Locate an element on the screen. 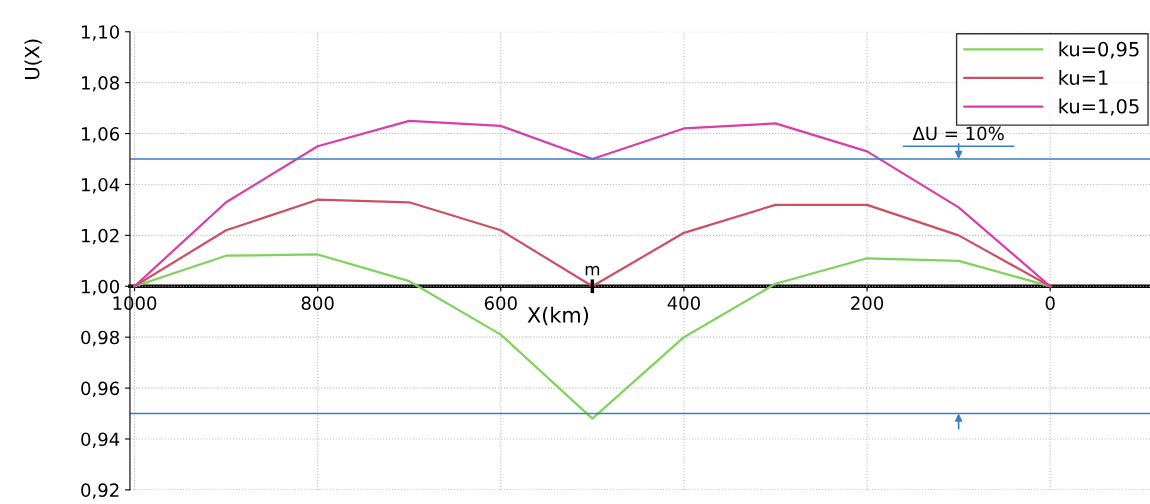 The width and height of the screenshot is (1150, 504). legend-label: ku=0,95 is located at coordinates (1099, 50).